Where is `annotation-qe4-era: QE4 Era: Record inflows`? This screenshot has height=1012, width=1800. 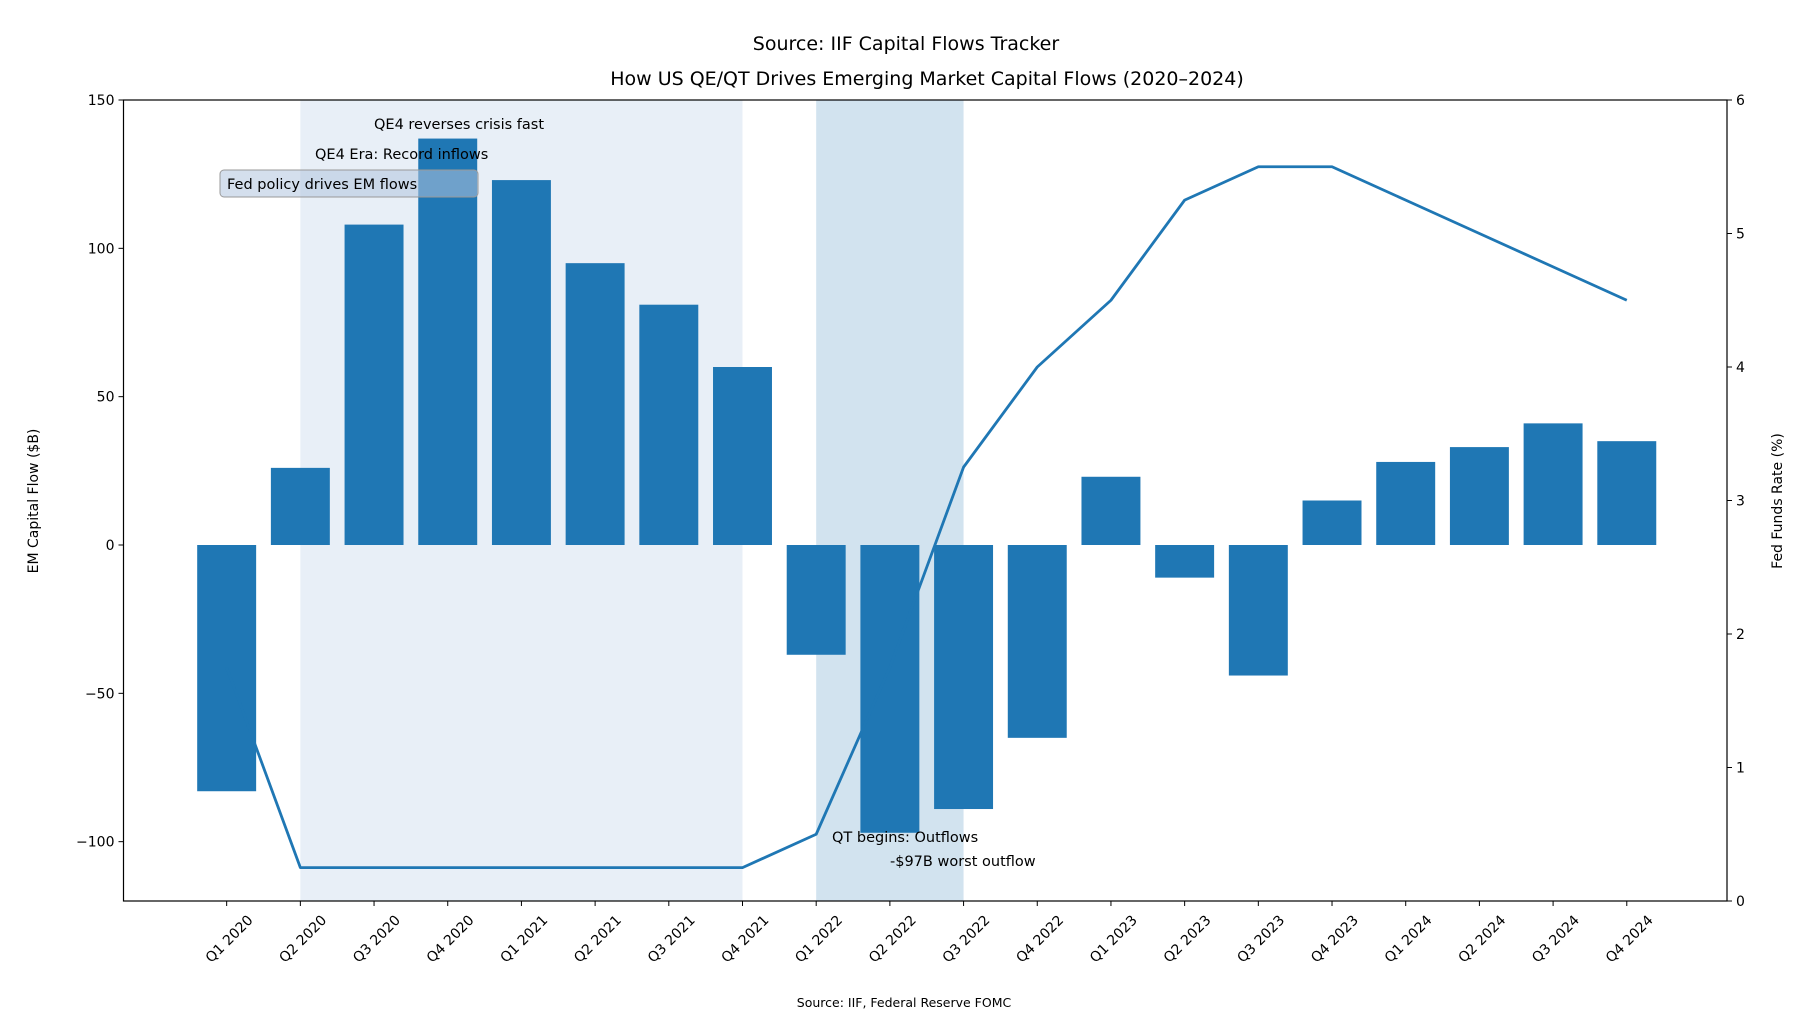
annotation-qe4-era: QE4 Era: Record inflows is located at coordinates (401, 155).